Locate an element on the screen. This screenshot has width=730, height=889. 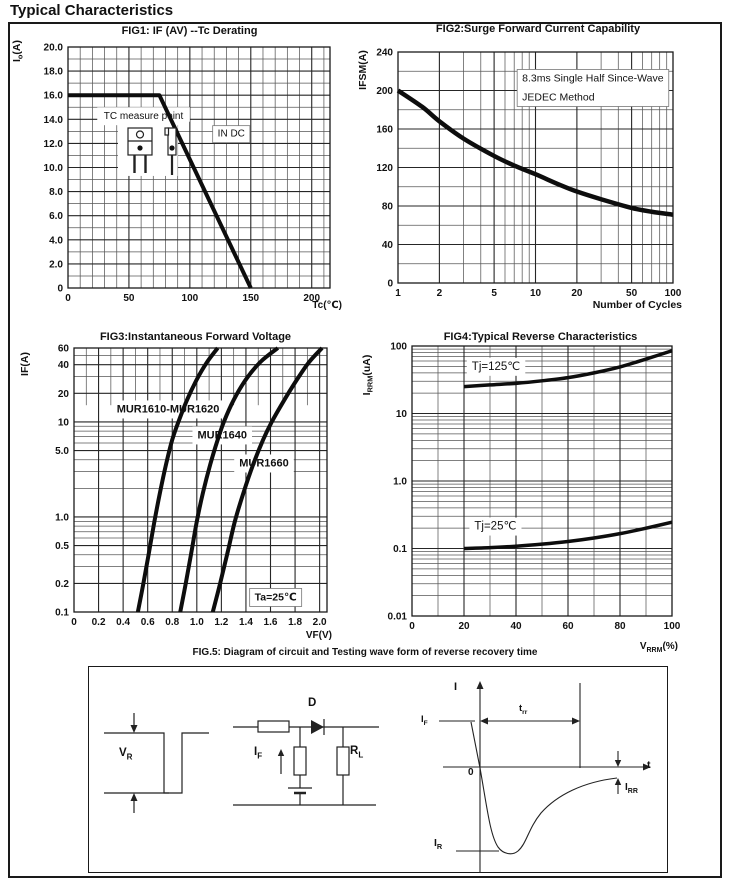
fig2-x-tick: 100 is located at coordinates (673, 293).